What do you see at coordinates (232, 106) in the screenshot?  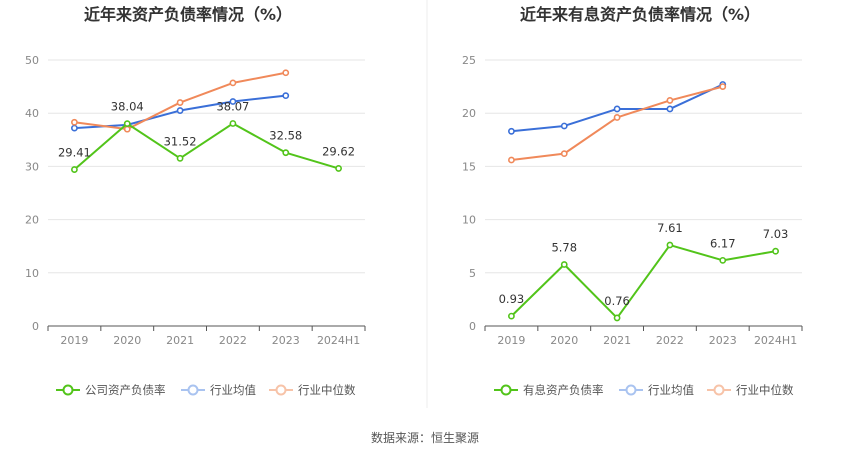 I see `data-label: 38.07` at bounding box center [232, 106].